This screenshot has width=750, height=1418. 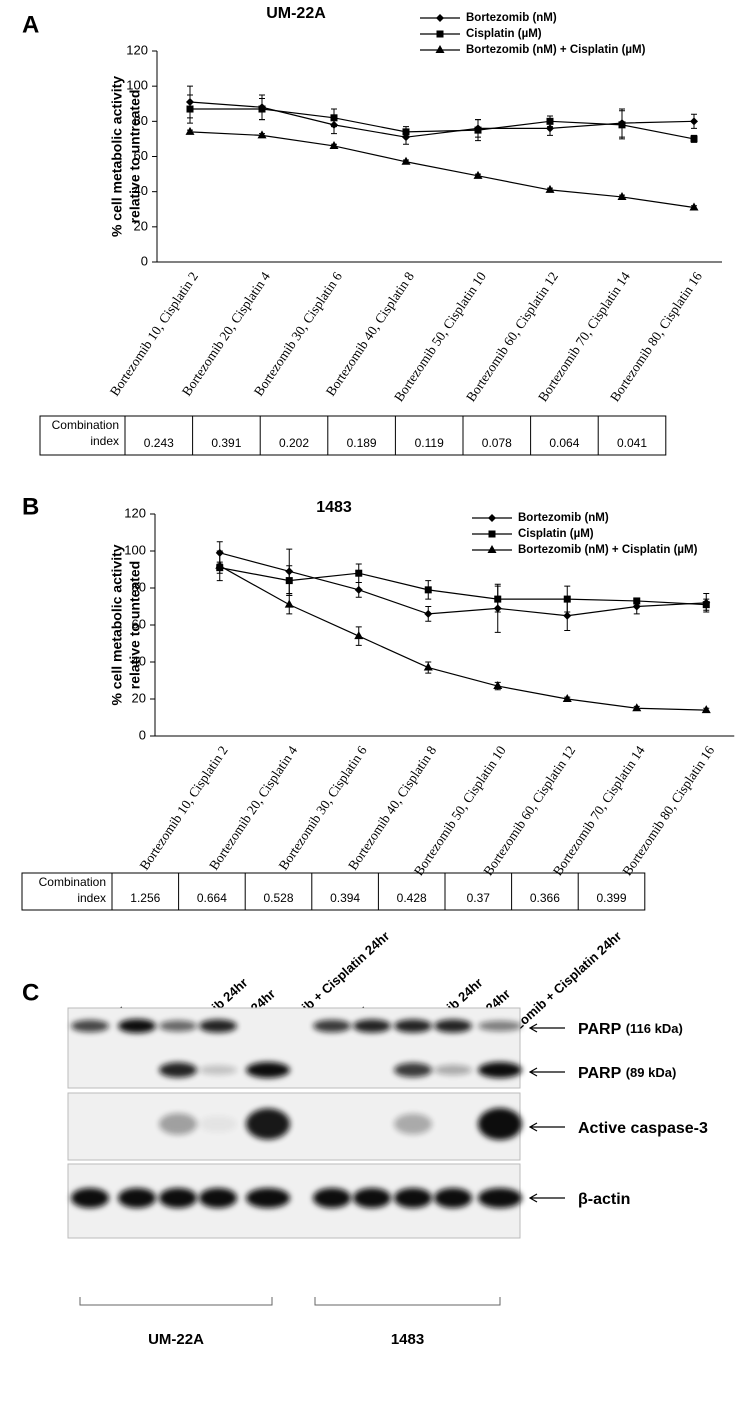 I want to click on band-name: PARP, so click(x=600, y=1029).